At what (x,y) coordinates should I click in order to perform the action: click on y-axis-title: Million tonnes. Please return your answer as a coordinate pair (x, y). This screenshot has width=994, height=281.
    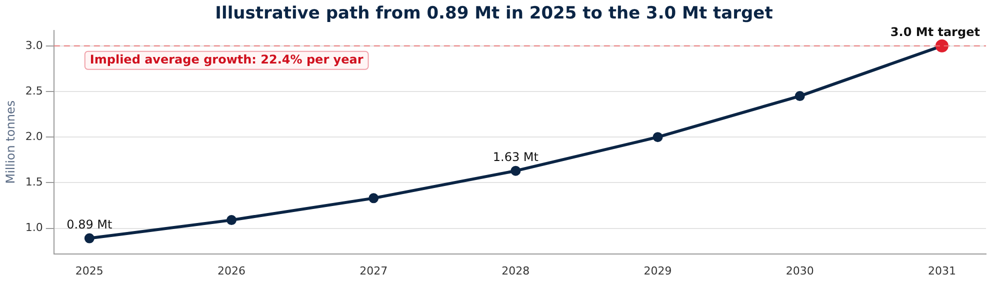
    Looking at the image, I should click on (10, 142).